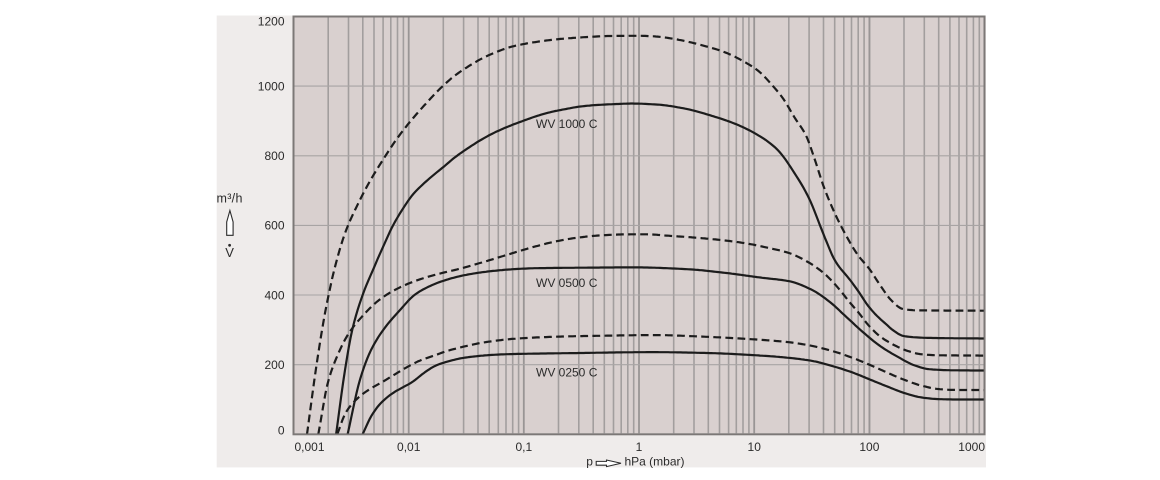 The width and height of the screenshot is (1160, 480). I want to click on svg-text: hPa (mbar), so click(655, 462).